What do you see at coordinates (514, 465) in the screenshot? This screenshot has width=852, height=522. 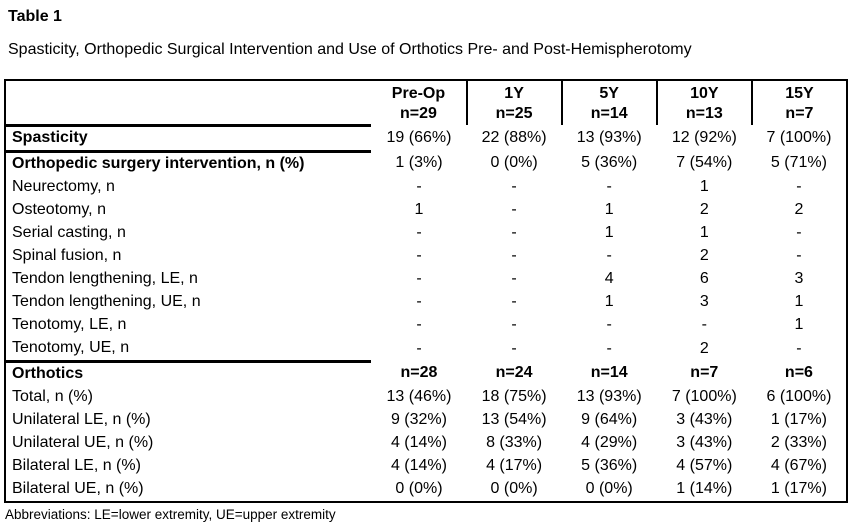 I see `value-cell: 4 (17%)` at bounding box center [514, 465].